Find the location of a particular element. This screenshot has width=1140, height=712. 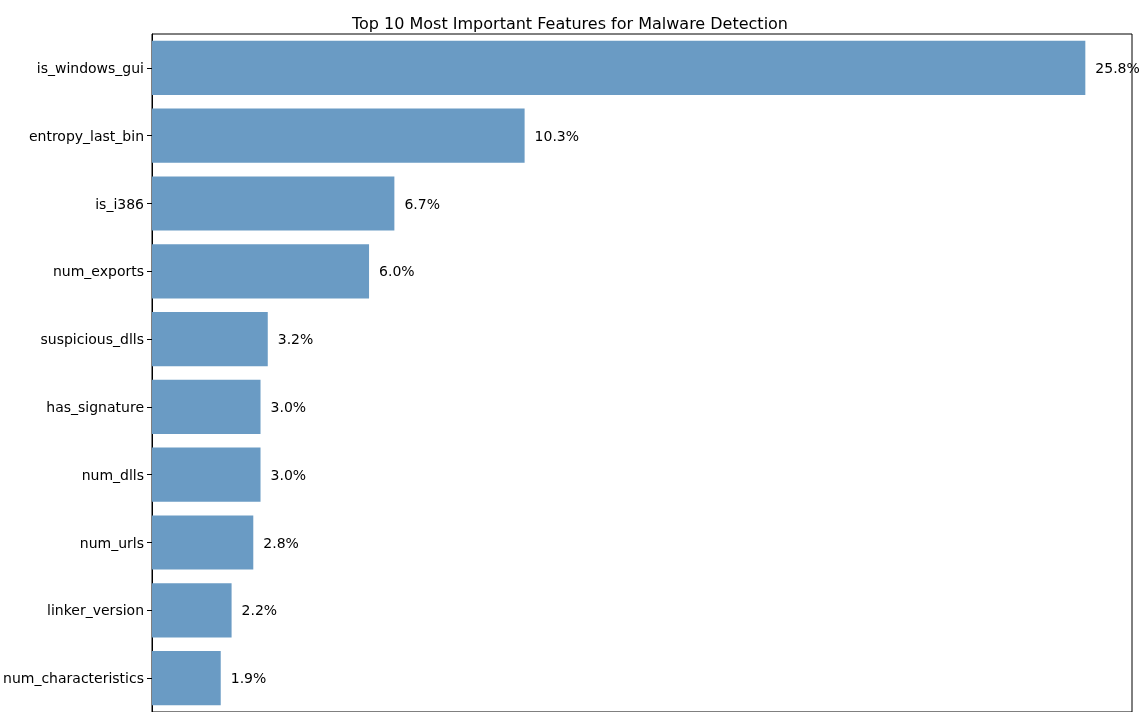

data-label: 10.3% is located at coordinates (557, 135).